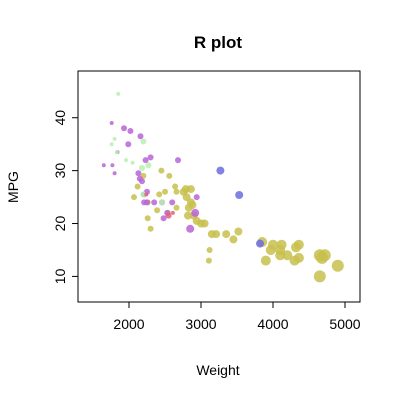  I want to click on y-tick-label: 10, so click(60, 276).